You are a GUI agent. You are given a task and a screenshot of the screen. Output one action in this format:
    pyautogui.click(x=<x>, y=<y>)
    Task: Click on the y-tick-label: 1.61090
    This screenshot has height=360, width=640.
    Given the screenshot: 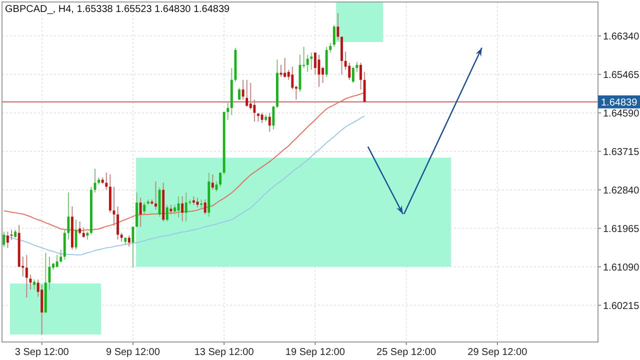 What is the action you would take?
    pyautogui.click(x=621, y=268)
    